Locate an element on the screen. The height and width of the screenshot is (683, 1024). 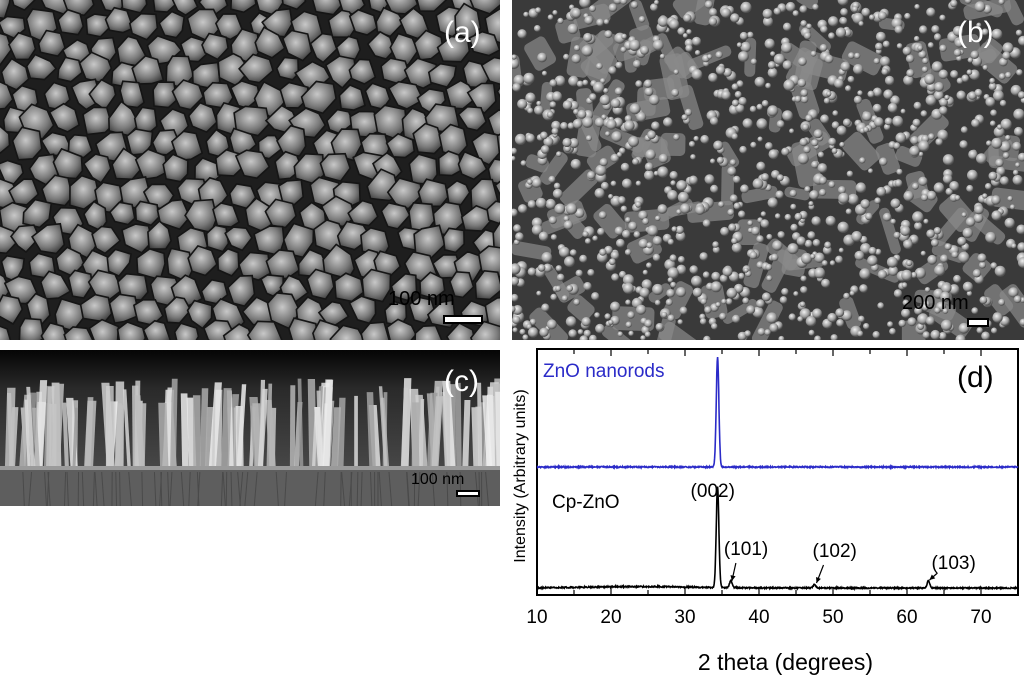
x-tick-label: 70 is located at coordinates (980, 617).